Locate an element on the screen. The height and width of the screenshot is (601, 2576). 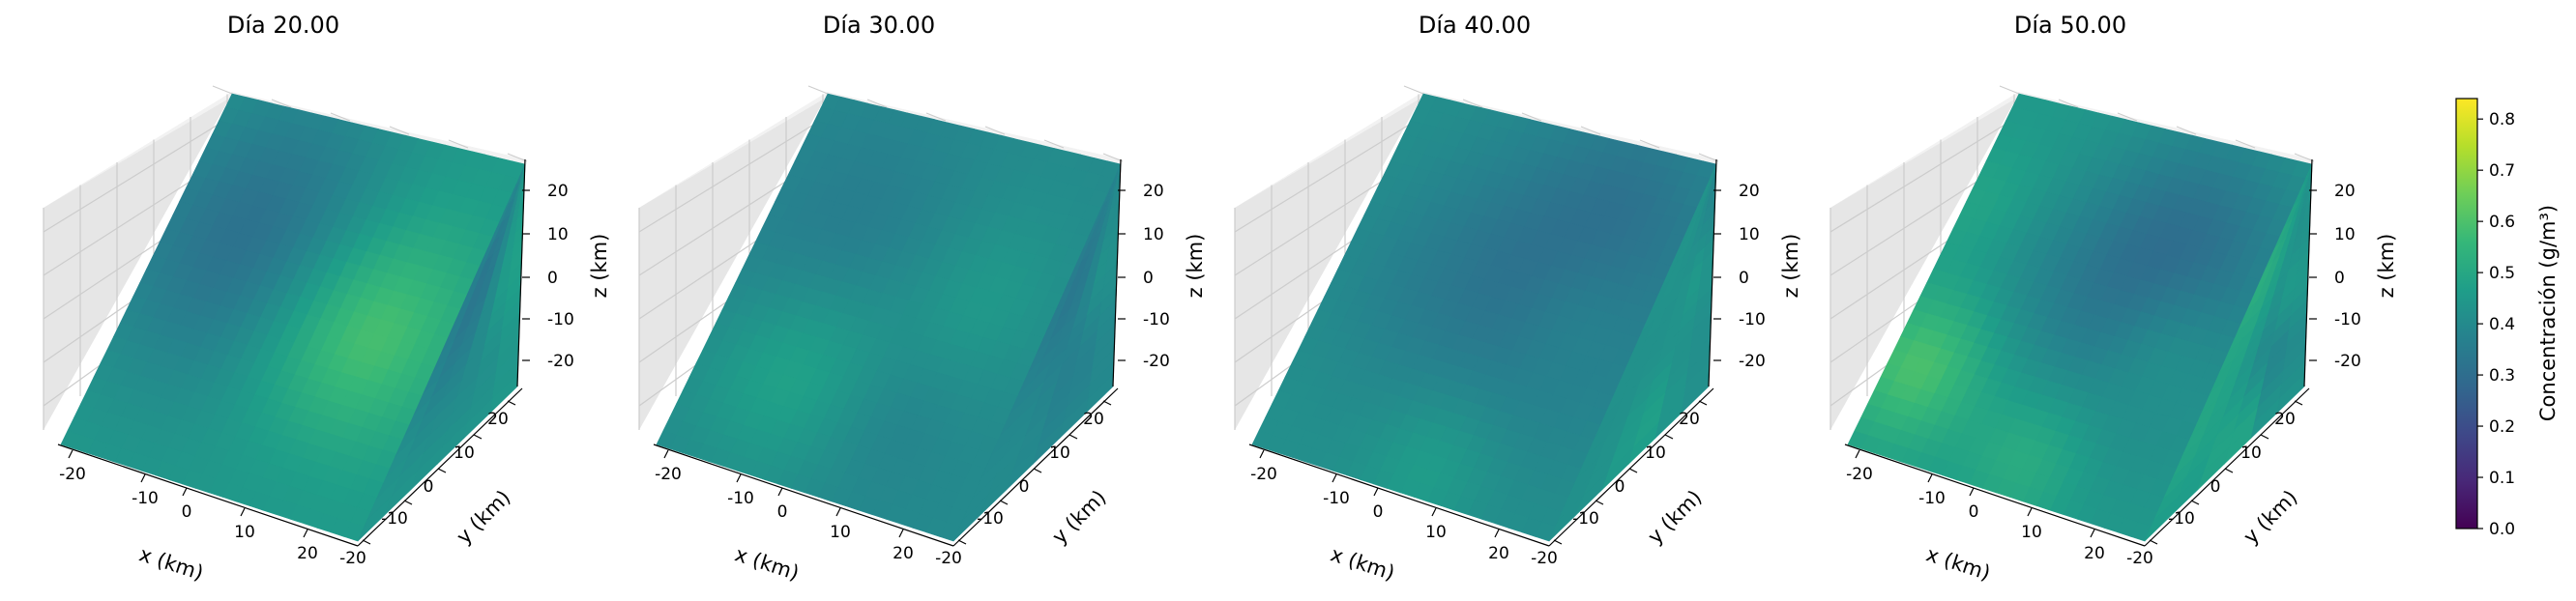
z-tick-label: -10 is located at coordinates (1156, 319).